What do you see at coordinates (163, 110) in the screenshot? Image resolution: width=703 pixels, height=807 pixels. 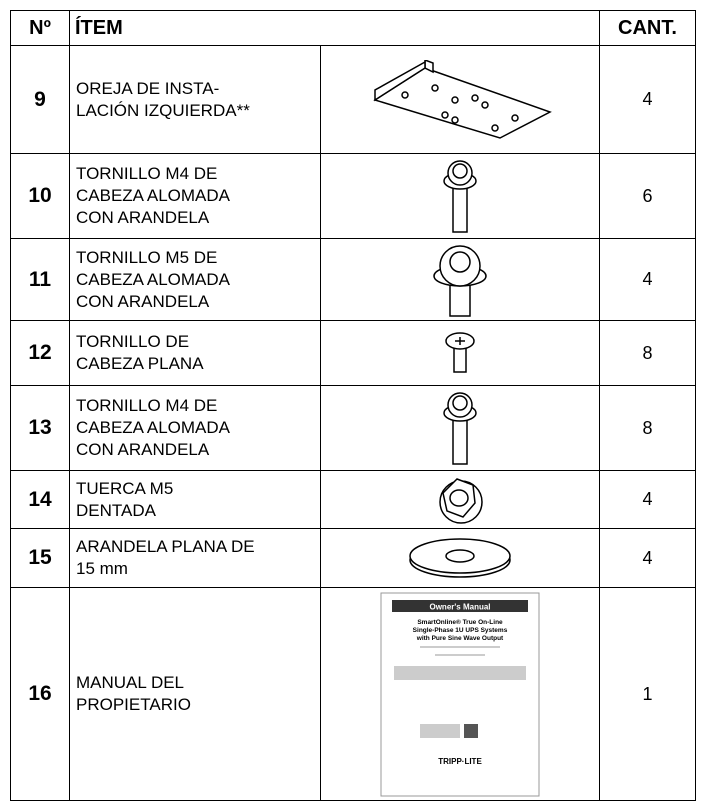 I see `item-line: LACIÓN IZQUIERDA**` at bounding box center [163, 110].